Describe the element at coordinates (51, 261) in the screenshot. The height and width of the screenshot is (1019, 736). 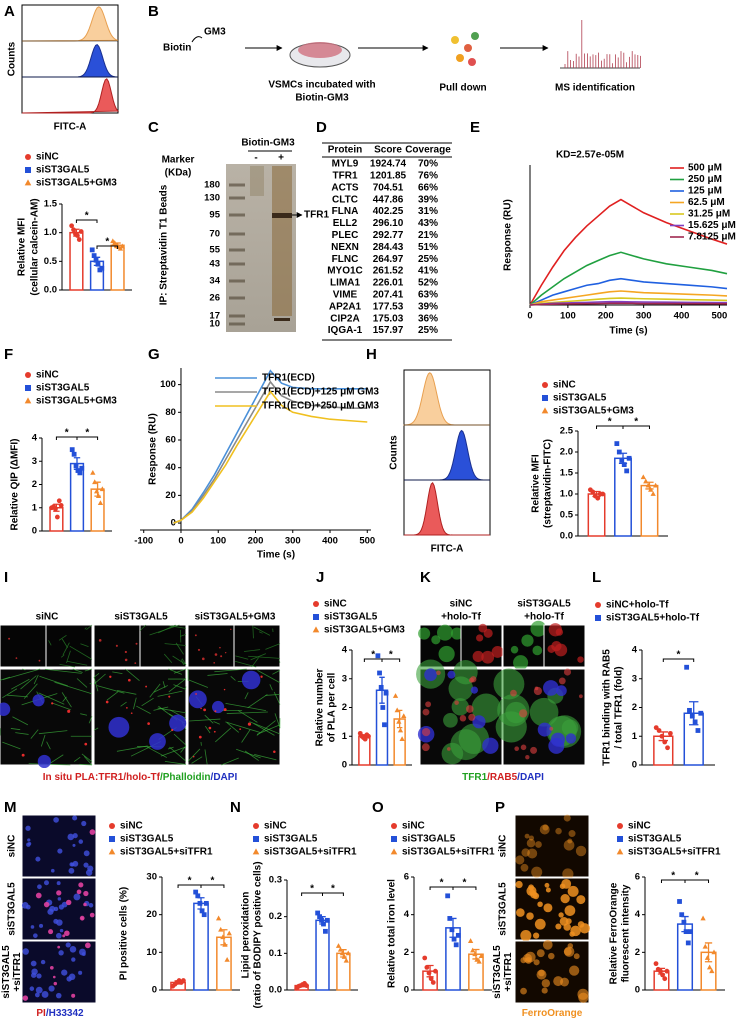
I see `y-tick-label: 0.5` at that location.